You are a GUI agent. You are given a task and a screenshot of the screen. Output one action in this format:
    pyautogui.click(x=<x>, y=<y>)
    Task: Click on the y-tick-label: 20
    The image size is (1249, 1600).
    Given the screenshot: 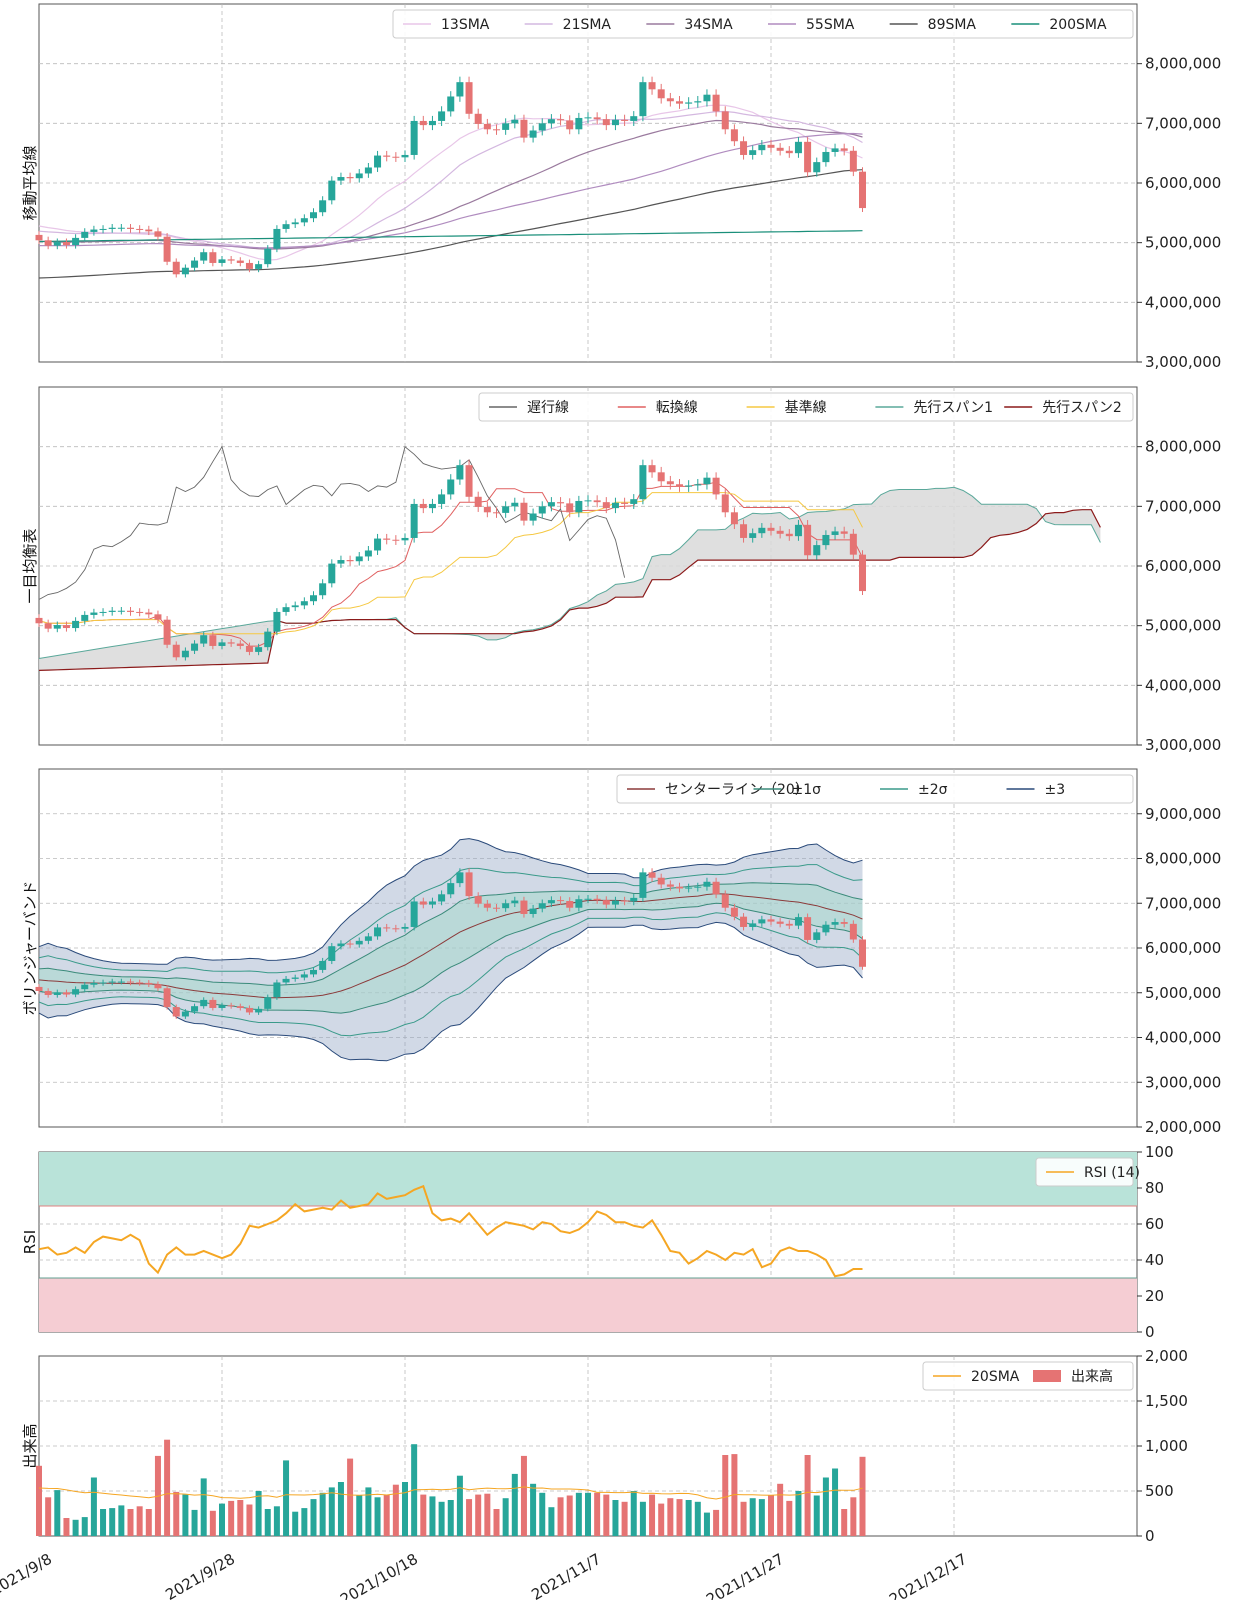 What is the action you would take?
    pyautogui.click(x=1154, y=1296)
    